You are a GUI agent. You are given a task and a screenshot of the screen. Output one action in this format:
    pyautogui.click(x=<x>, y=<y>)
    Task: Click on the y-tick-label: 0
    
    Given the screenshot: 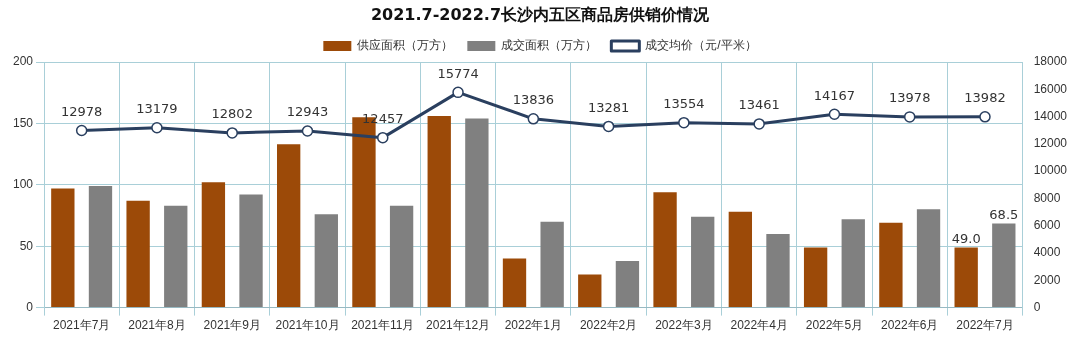 What is the action you would take?
    pyautogui.click(x=30, y=306)
    